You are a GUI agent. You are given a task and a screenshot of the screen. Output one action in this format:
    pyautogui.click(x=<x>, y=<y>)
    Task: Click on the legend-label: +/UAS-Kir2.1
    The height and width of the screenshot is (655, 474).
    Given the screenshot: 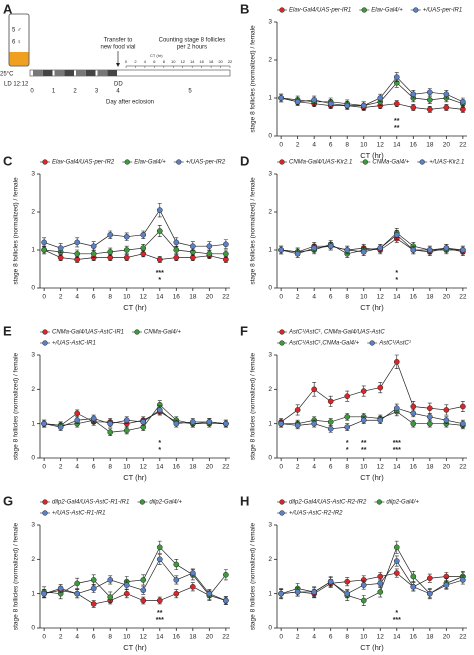 What is the action you would take?
    pyautogui.click(x=446, y=163)
    